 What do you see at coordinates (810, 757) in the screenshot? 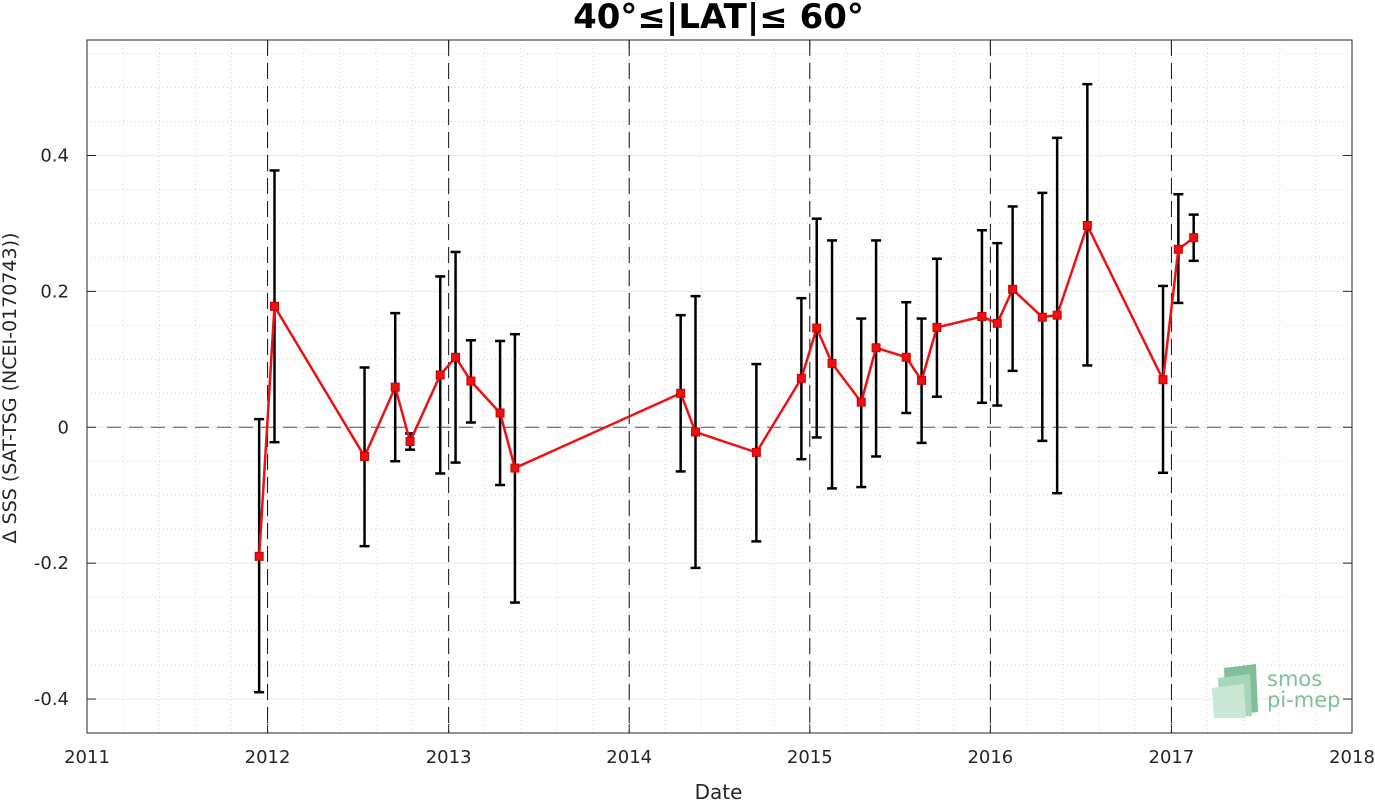
I see `x-tick-label: 2015` at bounding box center [810, 757].